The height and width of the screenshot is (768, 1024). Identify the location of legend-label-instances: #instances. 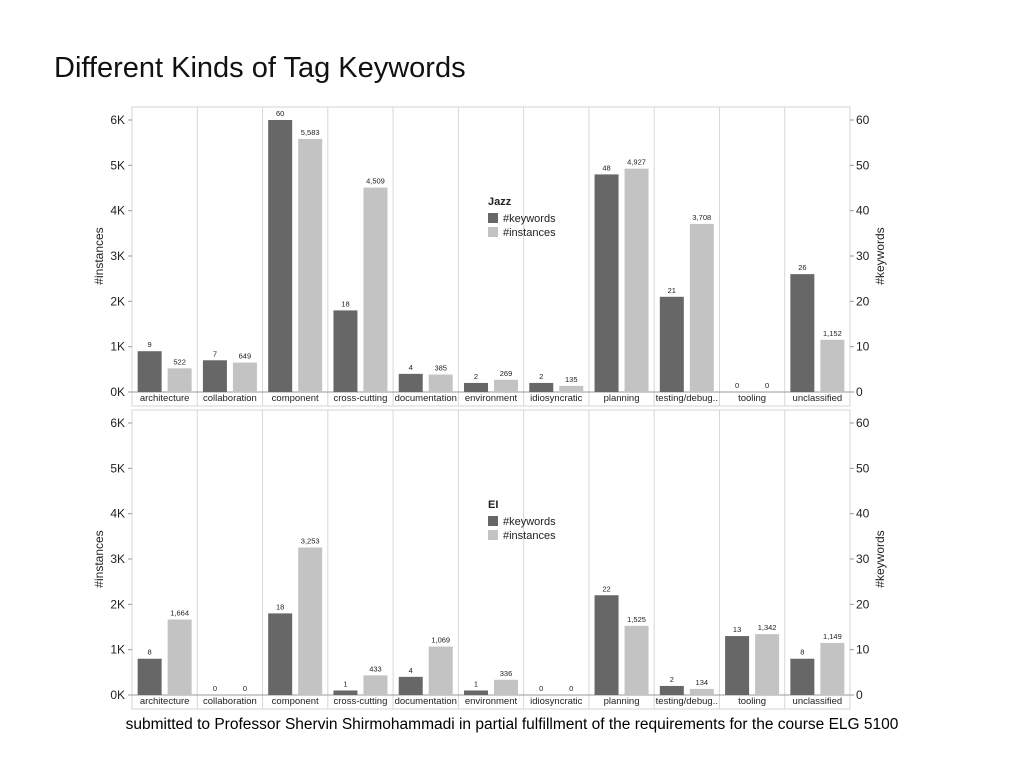
(529, 233).